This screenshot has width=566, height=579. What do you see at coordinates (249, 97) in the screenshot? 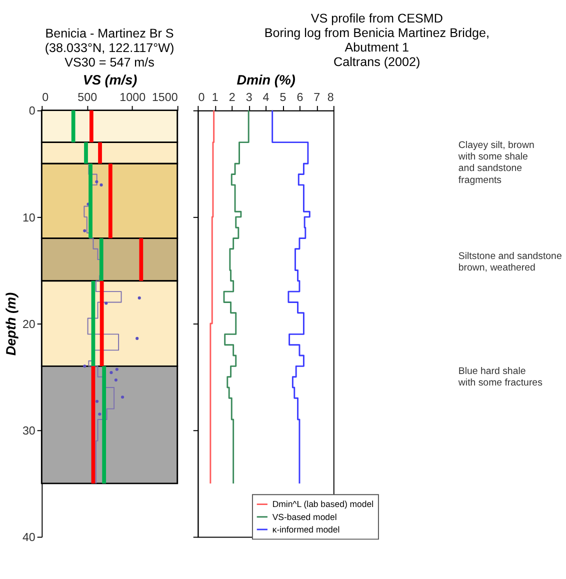
I see `x-tick-label: 3` at bounding box center [249, 97].